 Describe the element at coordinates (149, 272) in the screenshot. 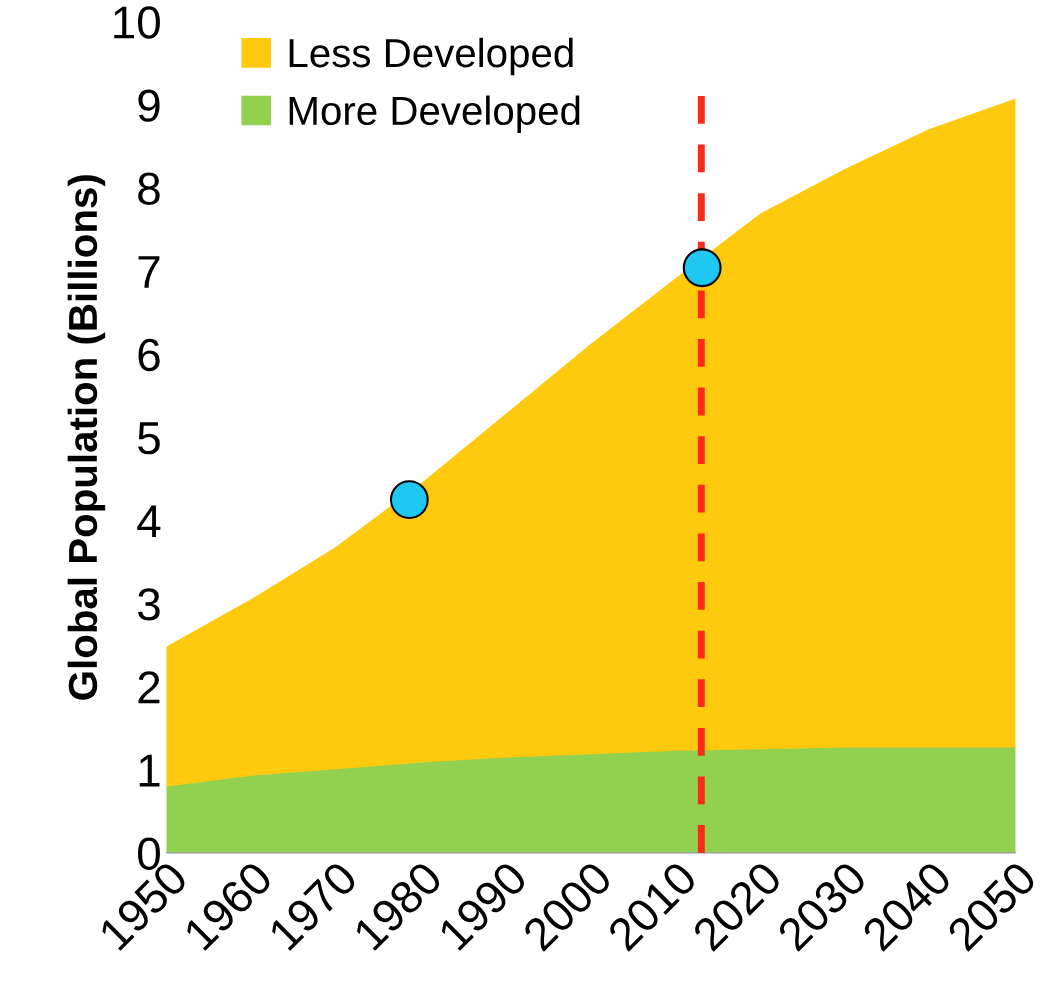

I see `y-tick-label: 7` at that location.